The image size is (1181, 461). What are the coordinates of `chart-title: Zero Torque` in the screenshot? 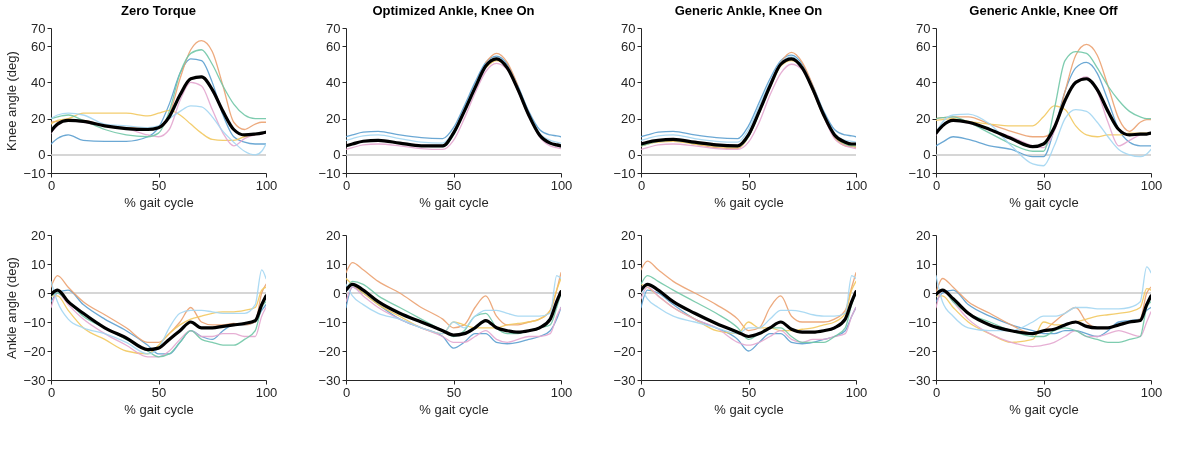 It's located at (158, 10).